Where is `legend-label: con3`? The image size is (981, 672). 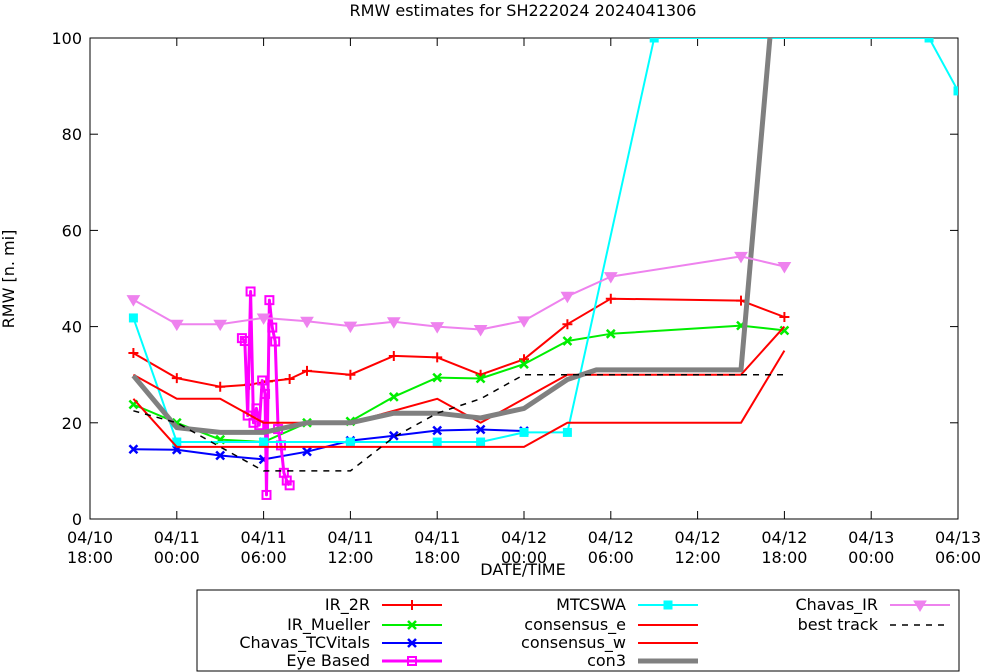
legend-label: con3 is located at coordinates (606, 660).